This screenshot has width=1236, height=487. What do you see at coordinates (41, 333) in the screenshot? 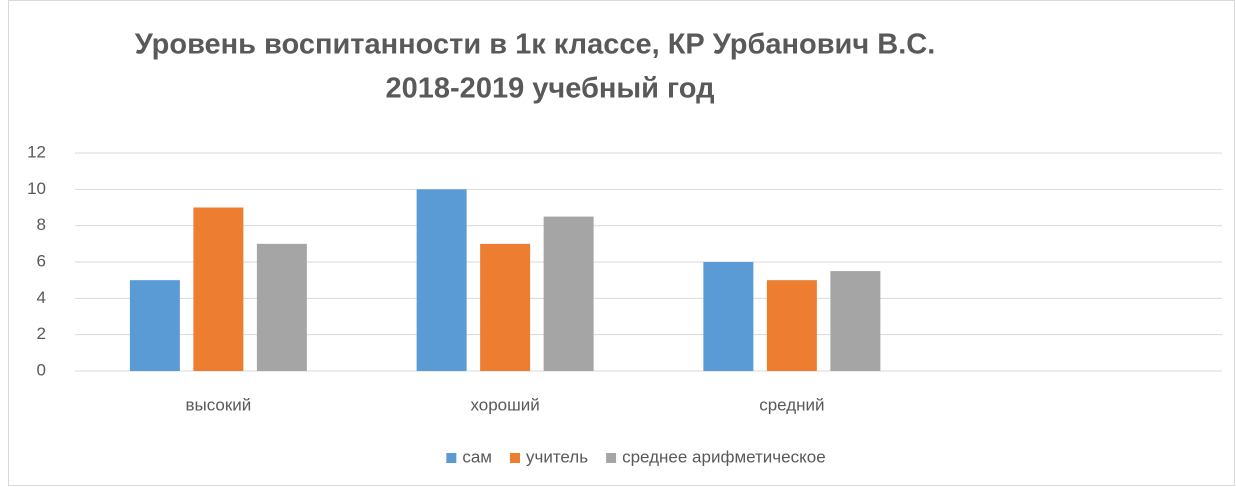
I see `y-tick-label: 2` at bounding box center [41, 333].